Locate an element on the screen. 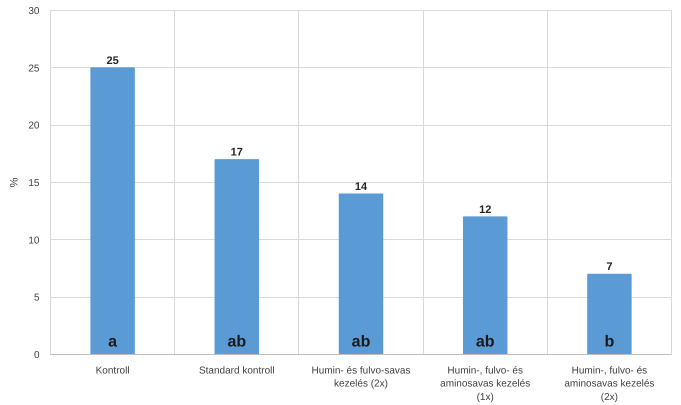 The width and height of the screenshot is (681, 405). annotation: a is located at coordinates (113, 342).